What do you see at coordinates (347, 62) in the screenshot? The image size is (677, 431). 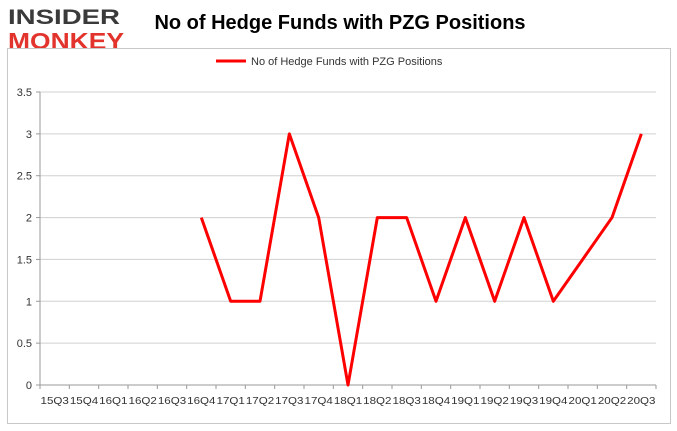 I see `legend-label: No of Hedge Funds with PZG Positions` at bounding box center [347, 62].